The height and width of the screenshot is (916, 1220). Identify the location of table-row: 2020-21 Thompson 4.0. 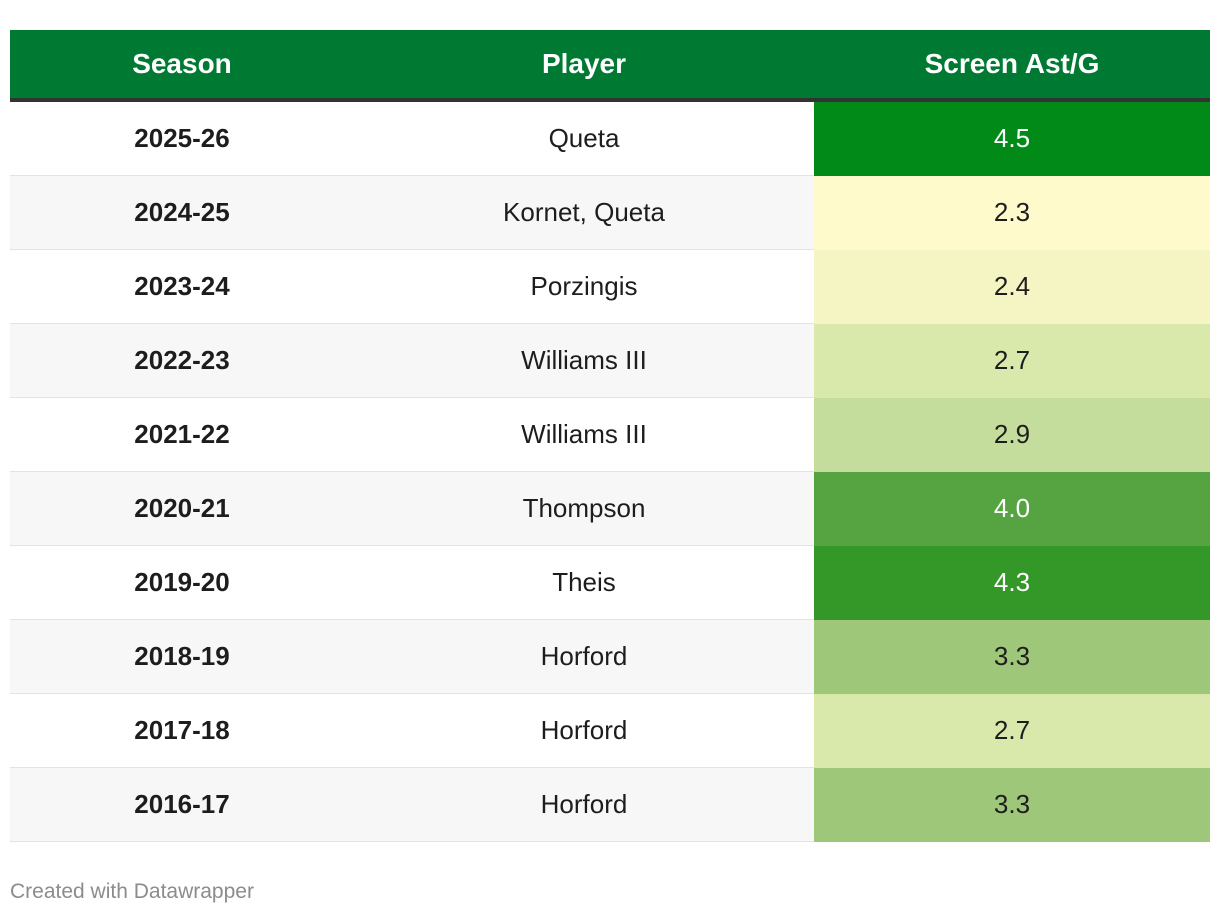
(610, 508).